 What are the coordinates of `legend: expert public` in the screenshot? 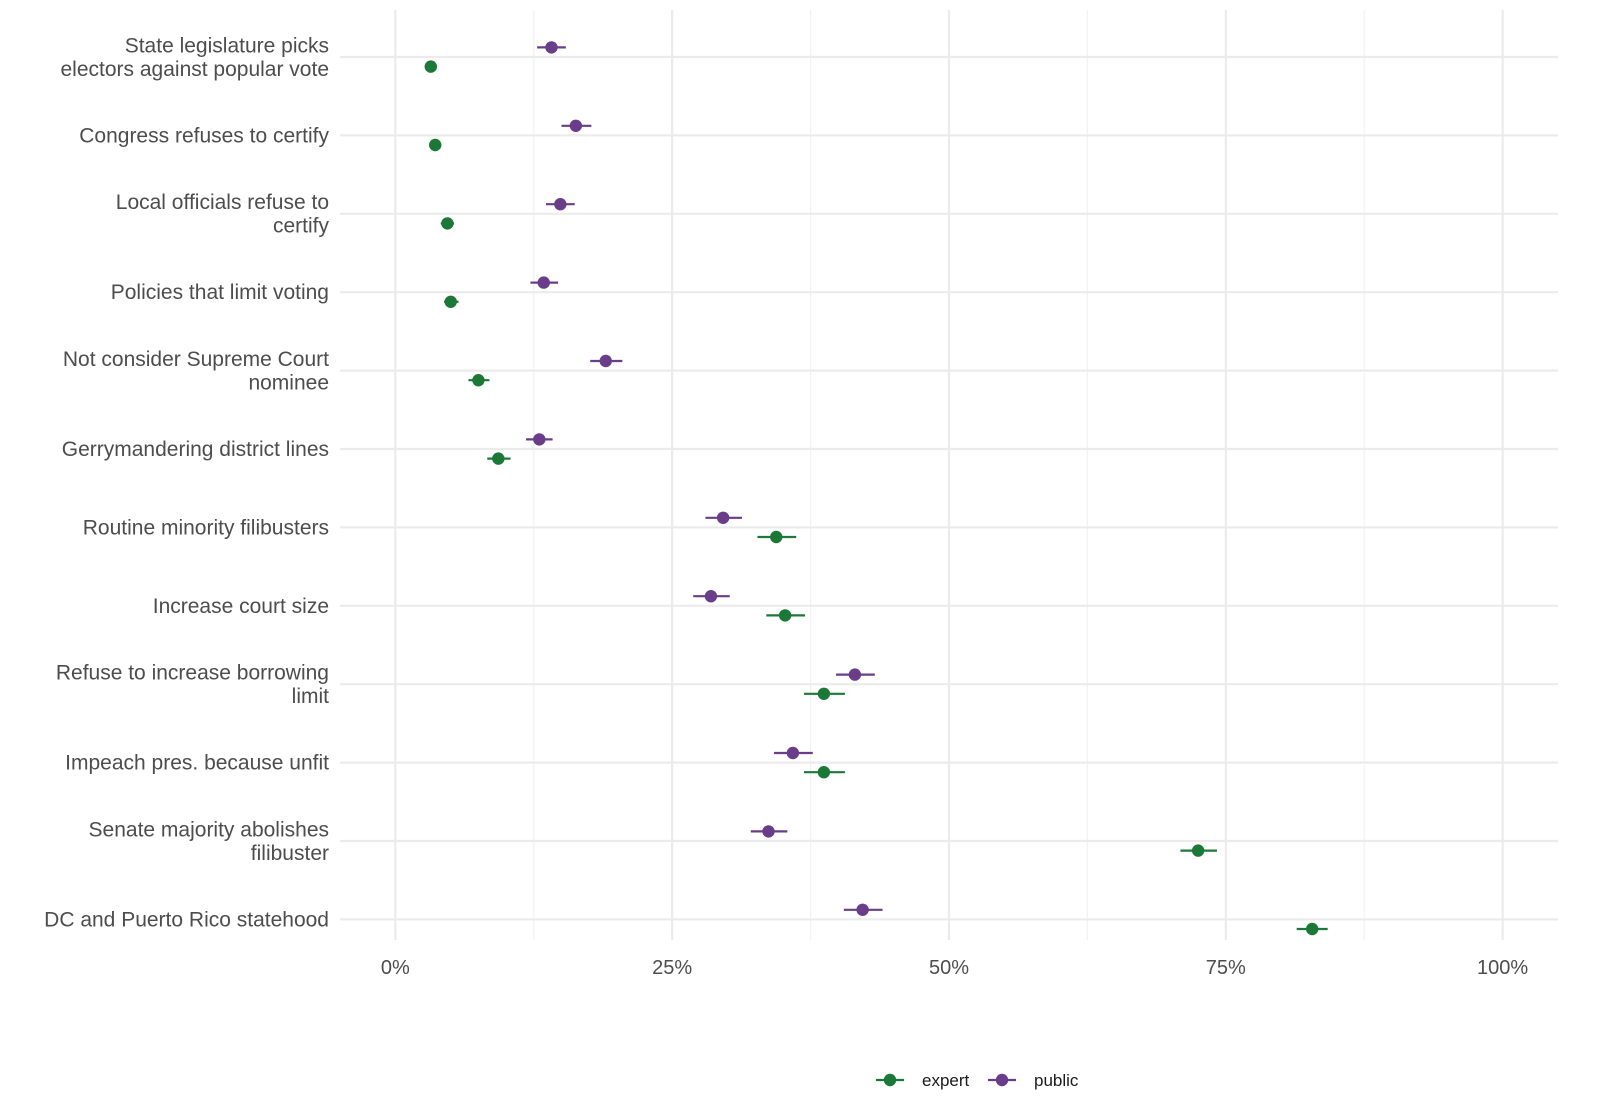 It's located at (977, 1080).